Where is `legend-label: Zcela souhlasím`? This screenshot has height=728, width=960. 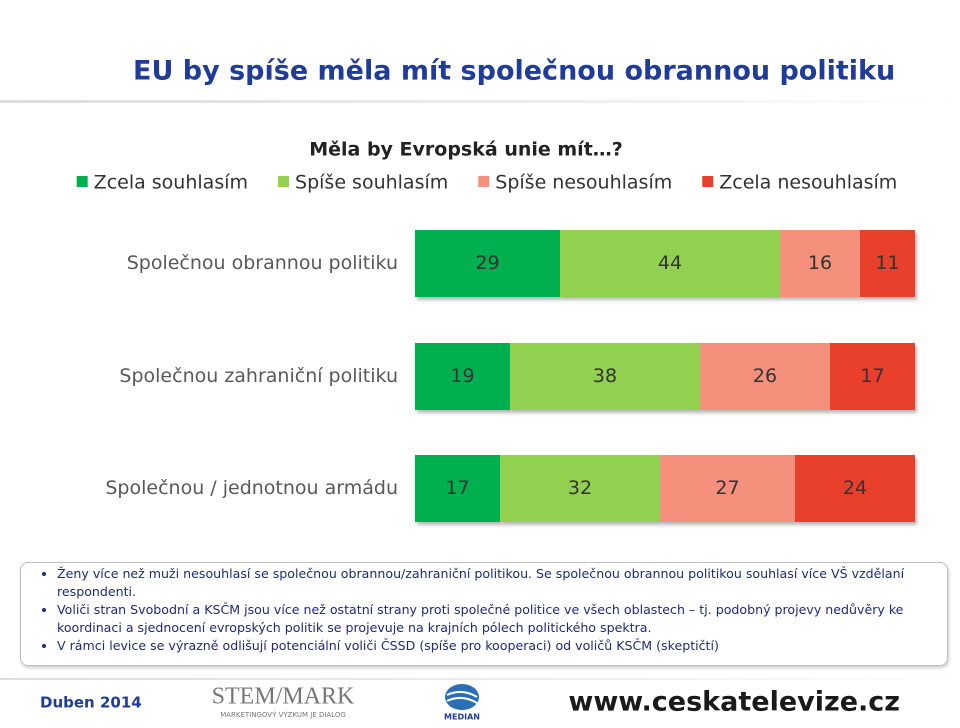
legend-label: Zcela souhlasím is located at coordinates (171, 183).